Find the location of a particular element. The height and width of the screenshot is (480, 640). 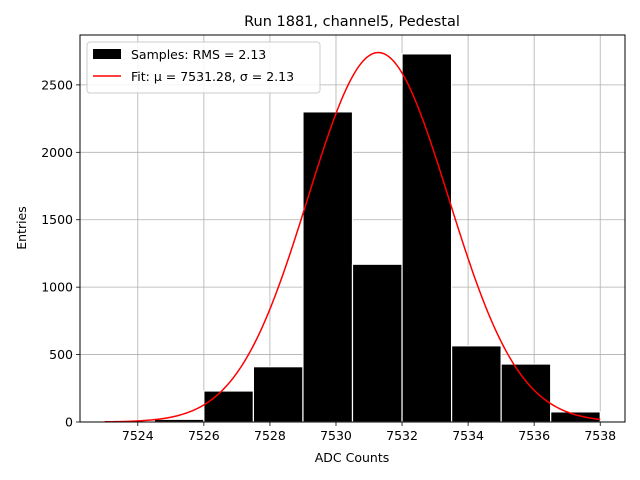

x-tick-label: 7526 is located at coordinates (204, 435).